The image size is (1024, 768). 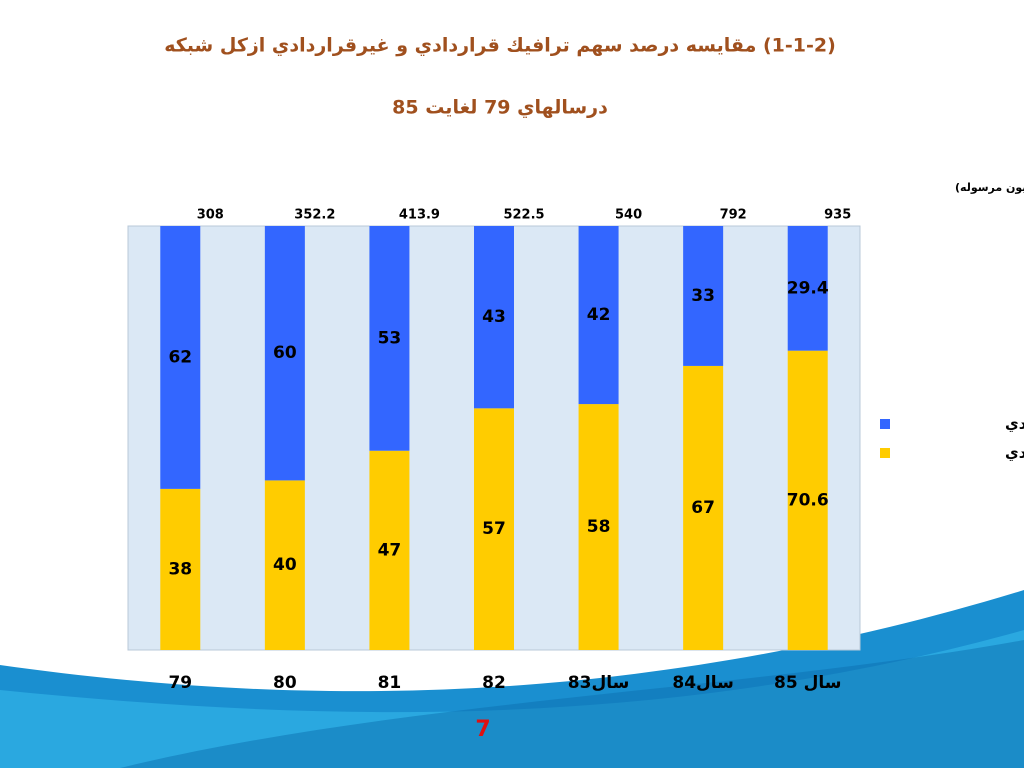 What do you see at coordinates (1014, 424) in the screenshot?
I see `legend-label: غير قراردادي` at bounding box center [1014, 424].